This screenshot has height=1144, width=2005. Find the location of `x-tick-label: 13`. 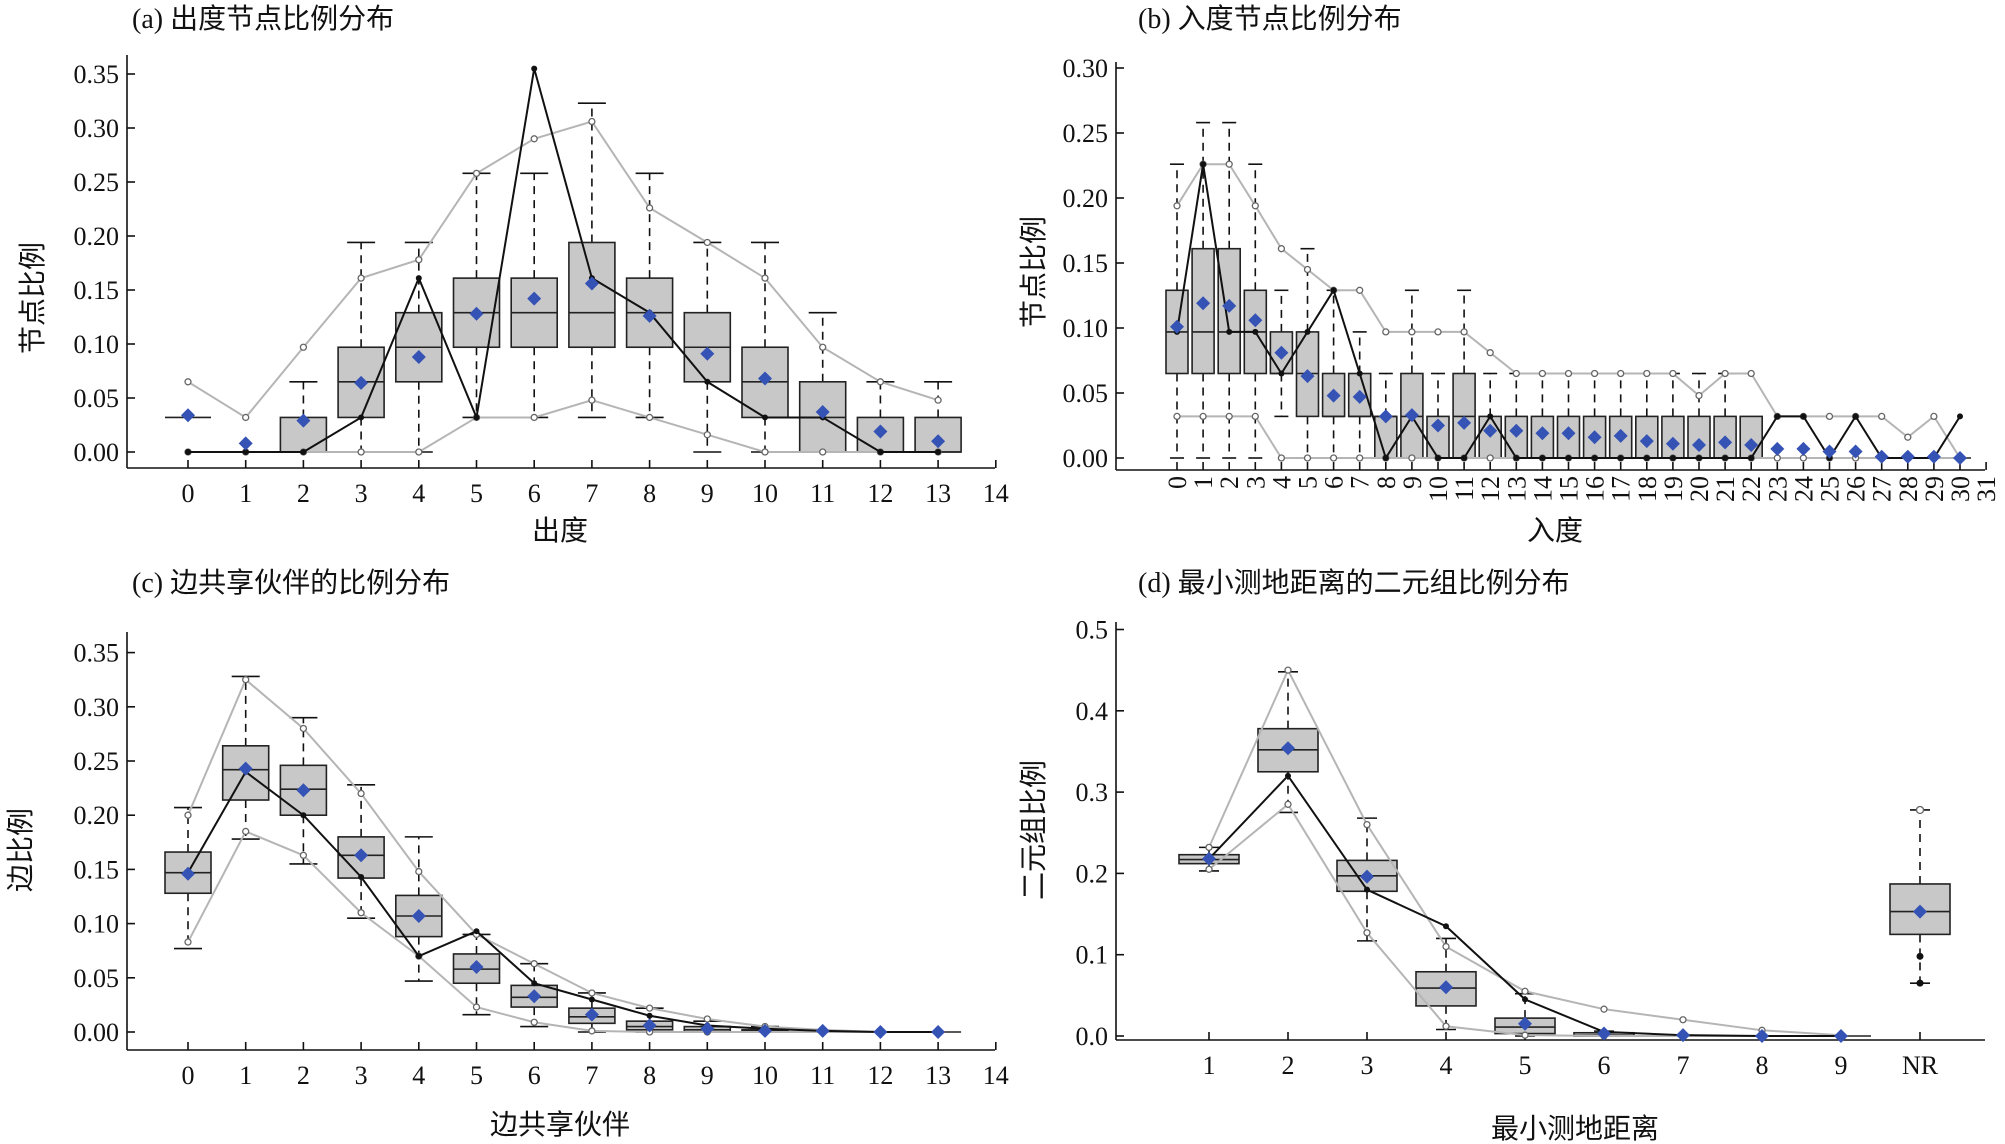

x-tick-label: 13 is located at coordinates (938, 1075).